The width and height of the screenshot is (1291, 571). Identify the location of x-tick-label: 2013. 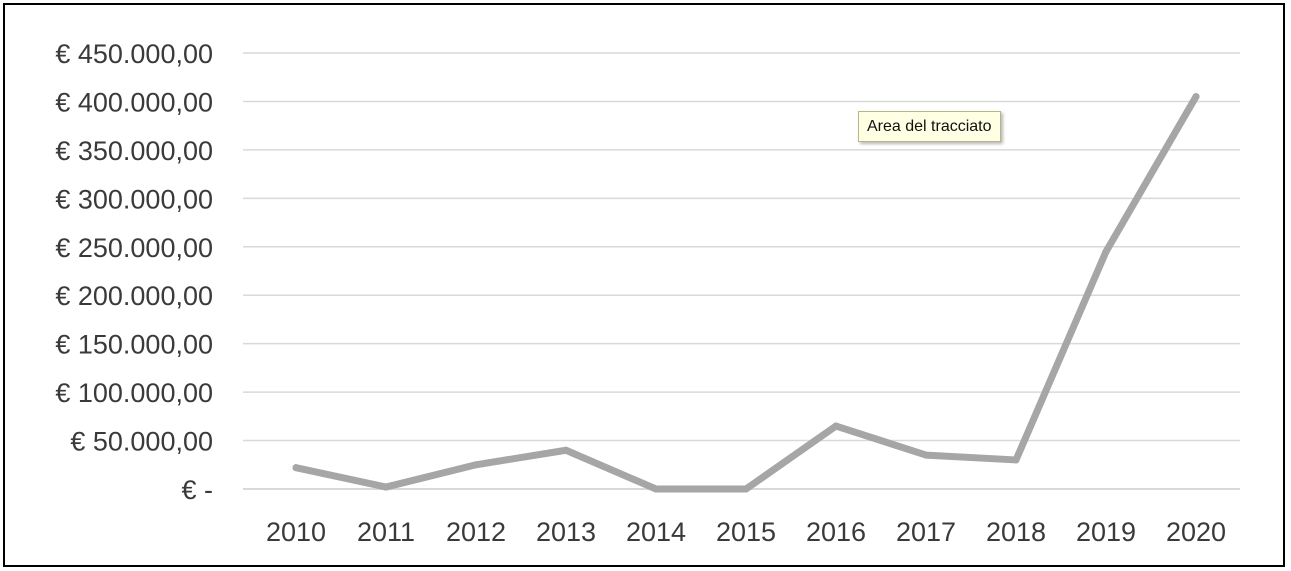
(566, 532).